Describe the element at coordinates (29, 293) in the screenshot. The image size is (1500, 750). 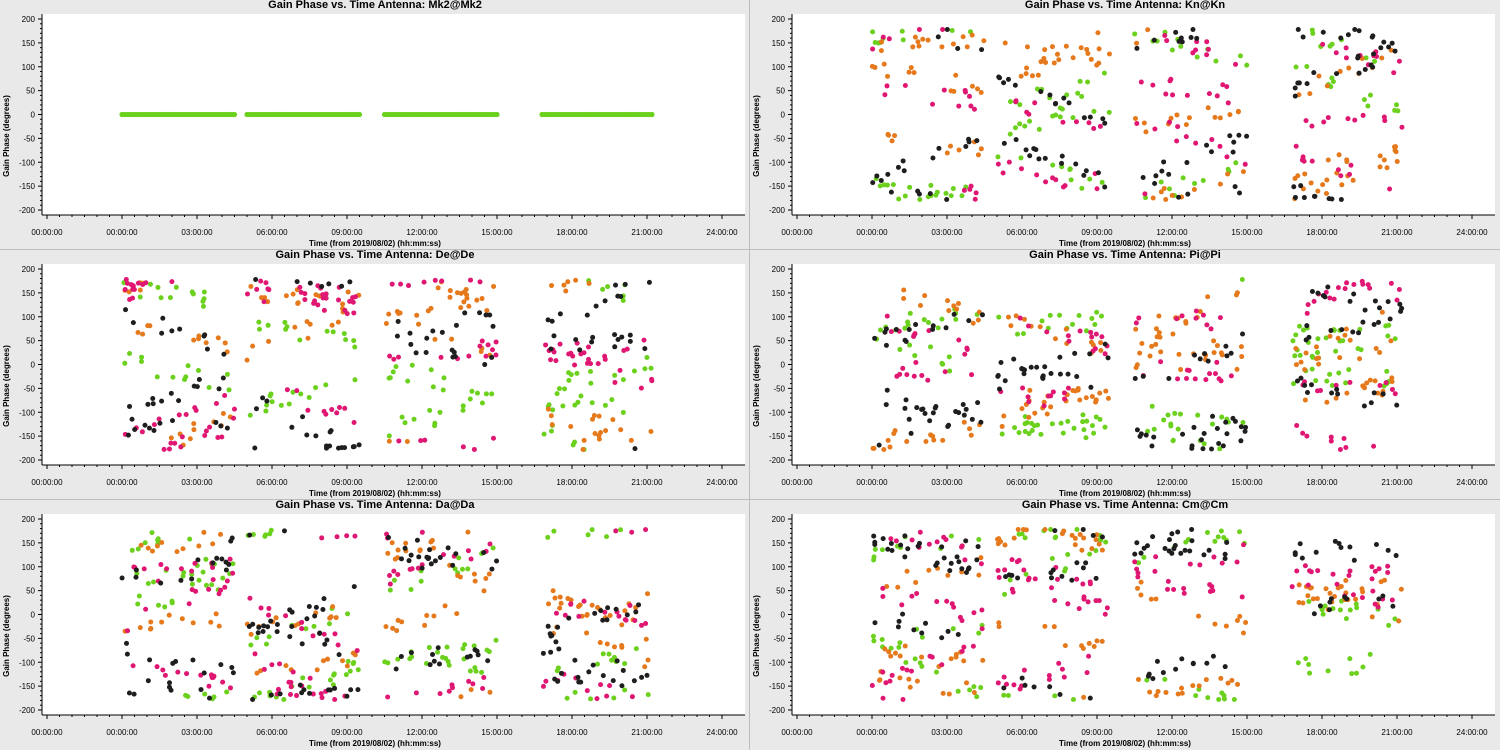
I see `y-tick-label: 150` at that location.